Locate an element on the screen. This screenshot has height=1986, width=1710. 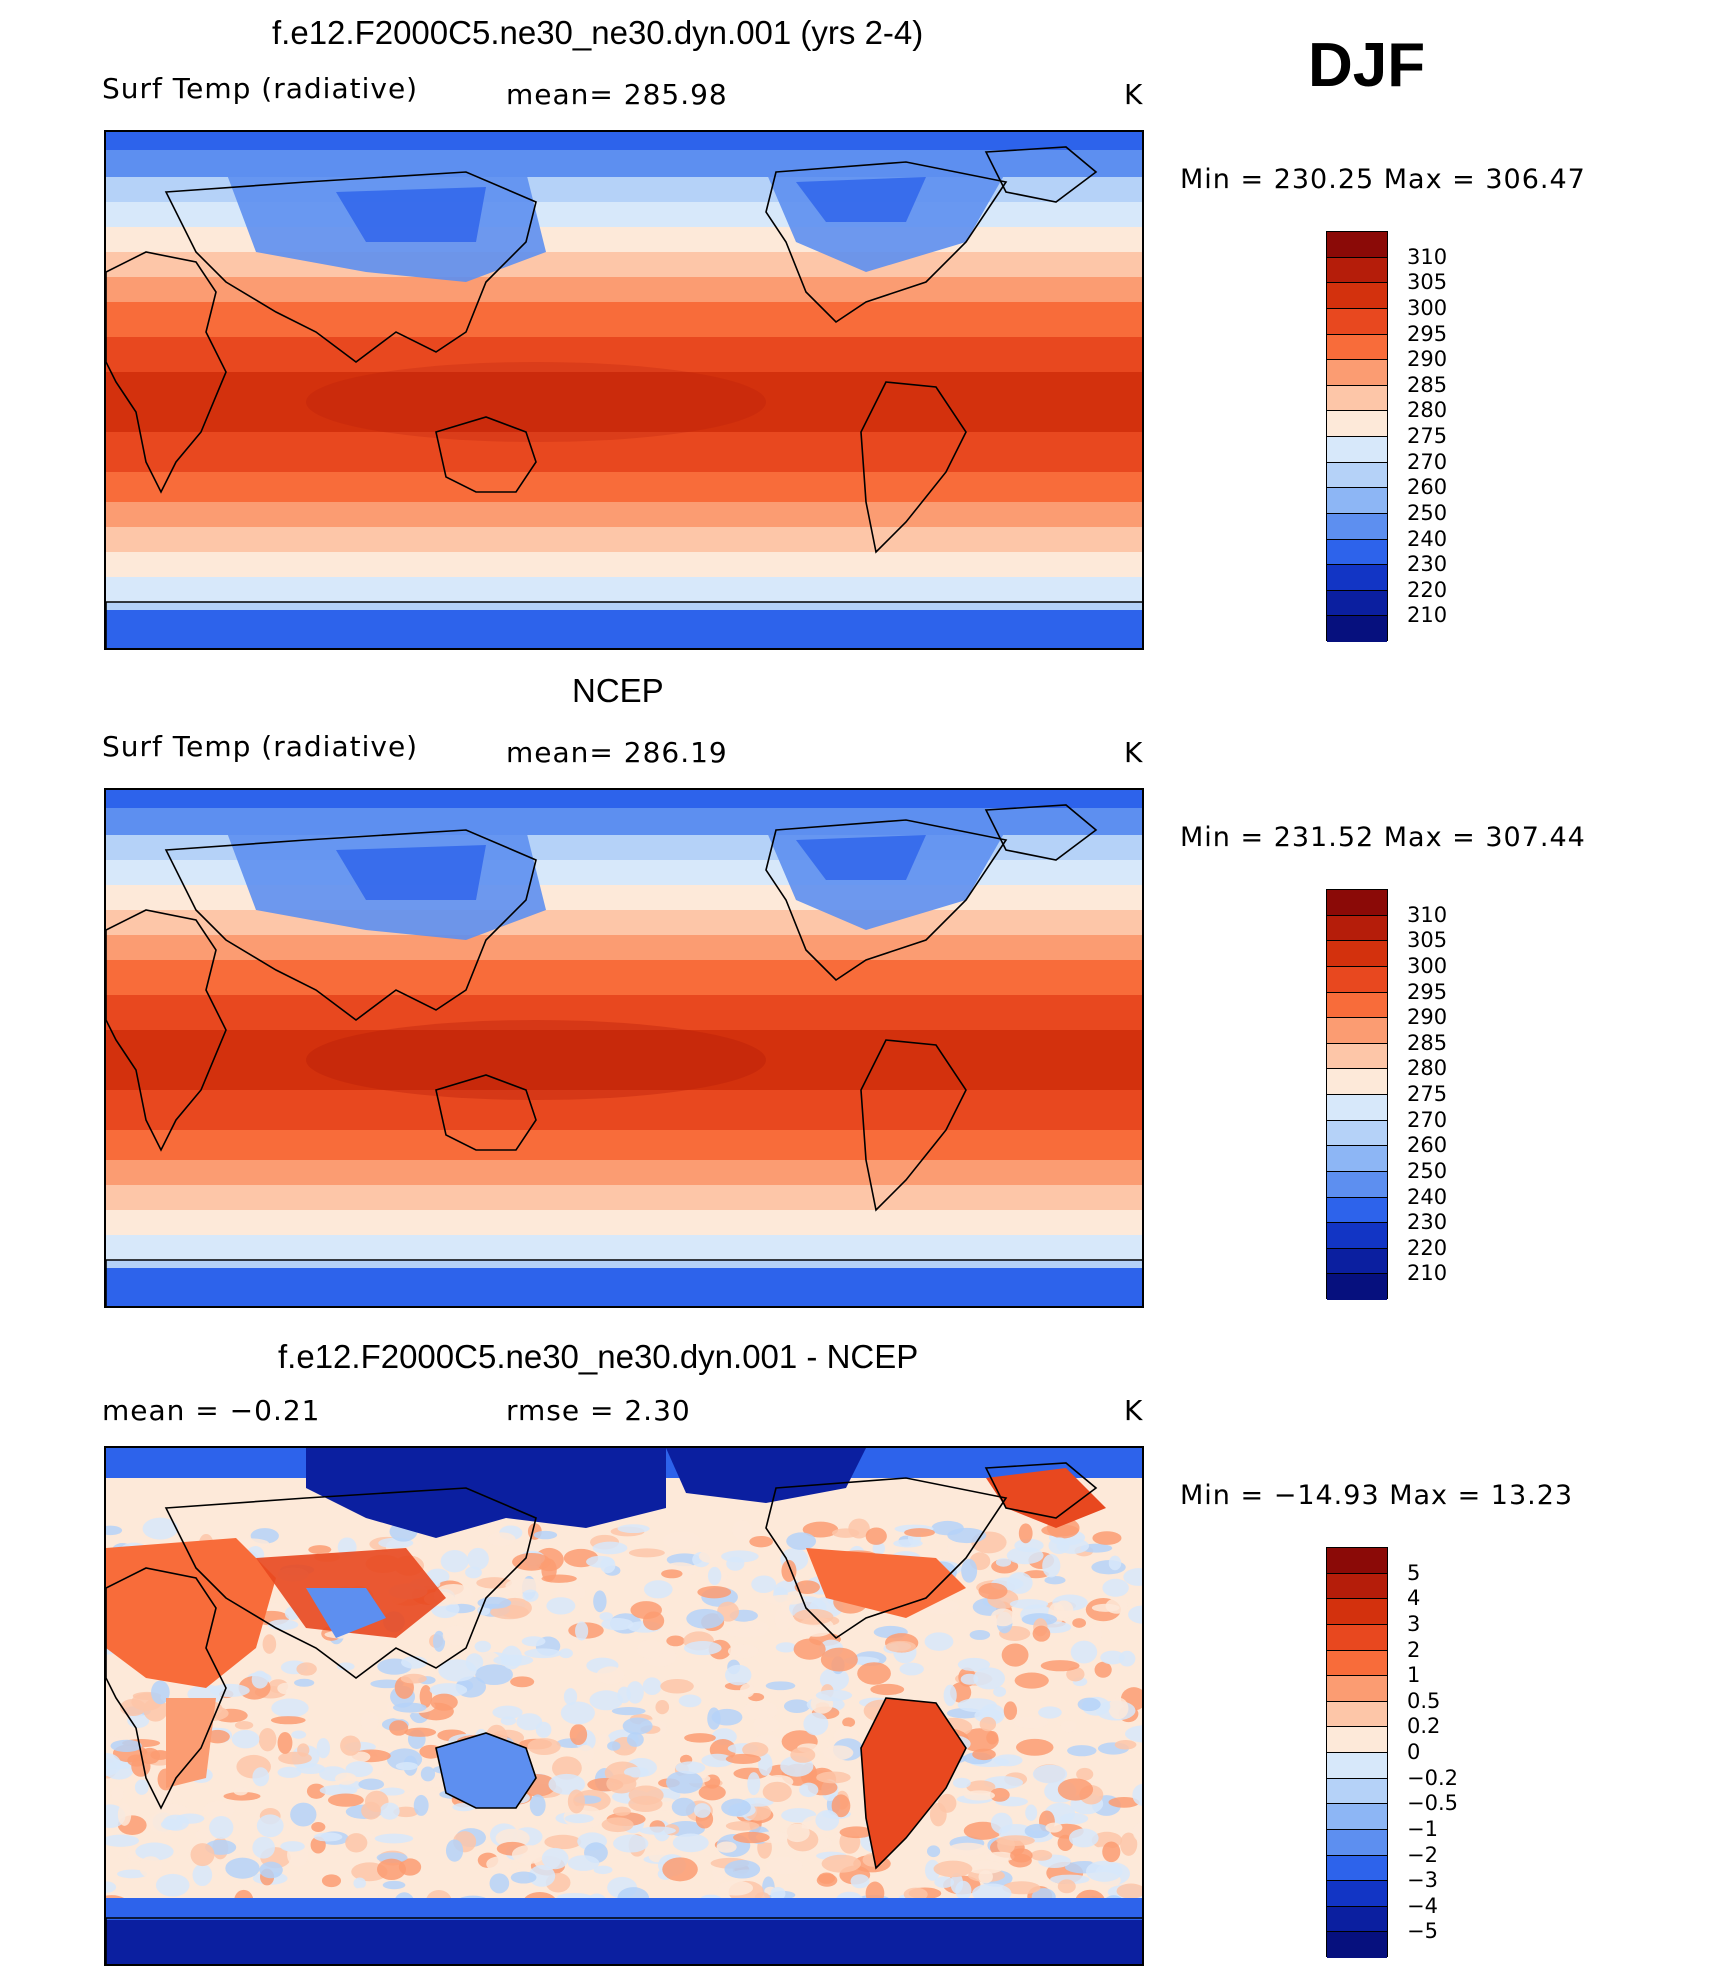
panel3-rmse-label: rmse = 2.30 is located at coordinates (598, 1410).